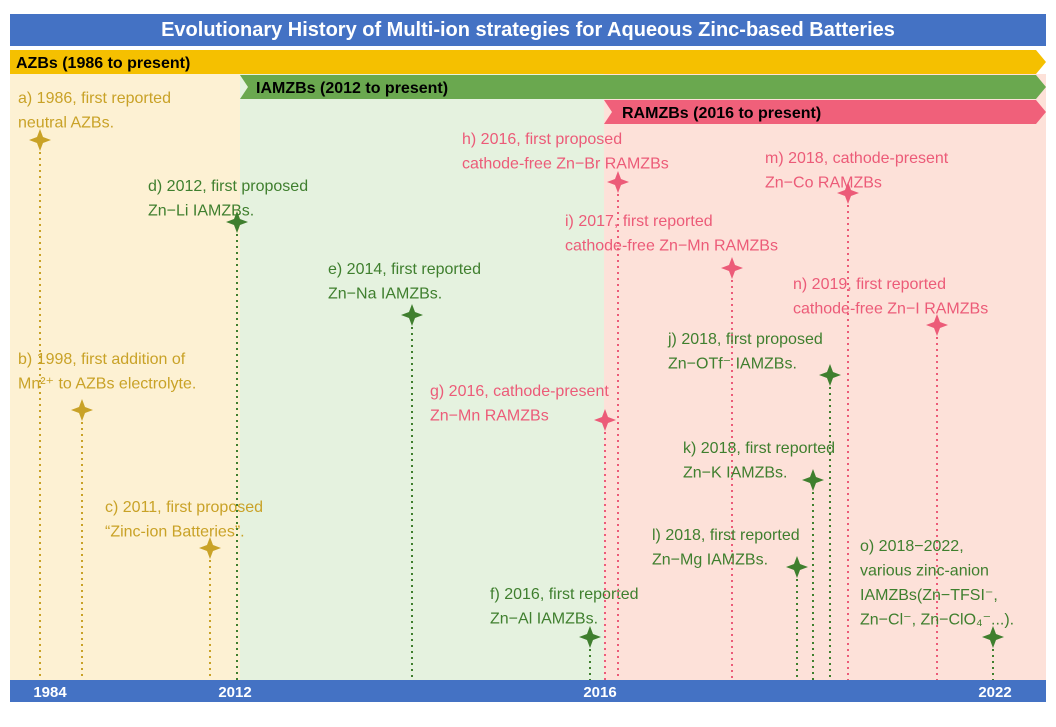 This screenshot has height=727, width=1056. Describe the element at coordinates (639, 221) in the screenshot. I see `event-line: i) 2017, first reported` at that location.